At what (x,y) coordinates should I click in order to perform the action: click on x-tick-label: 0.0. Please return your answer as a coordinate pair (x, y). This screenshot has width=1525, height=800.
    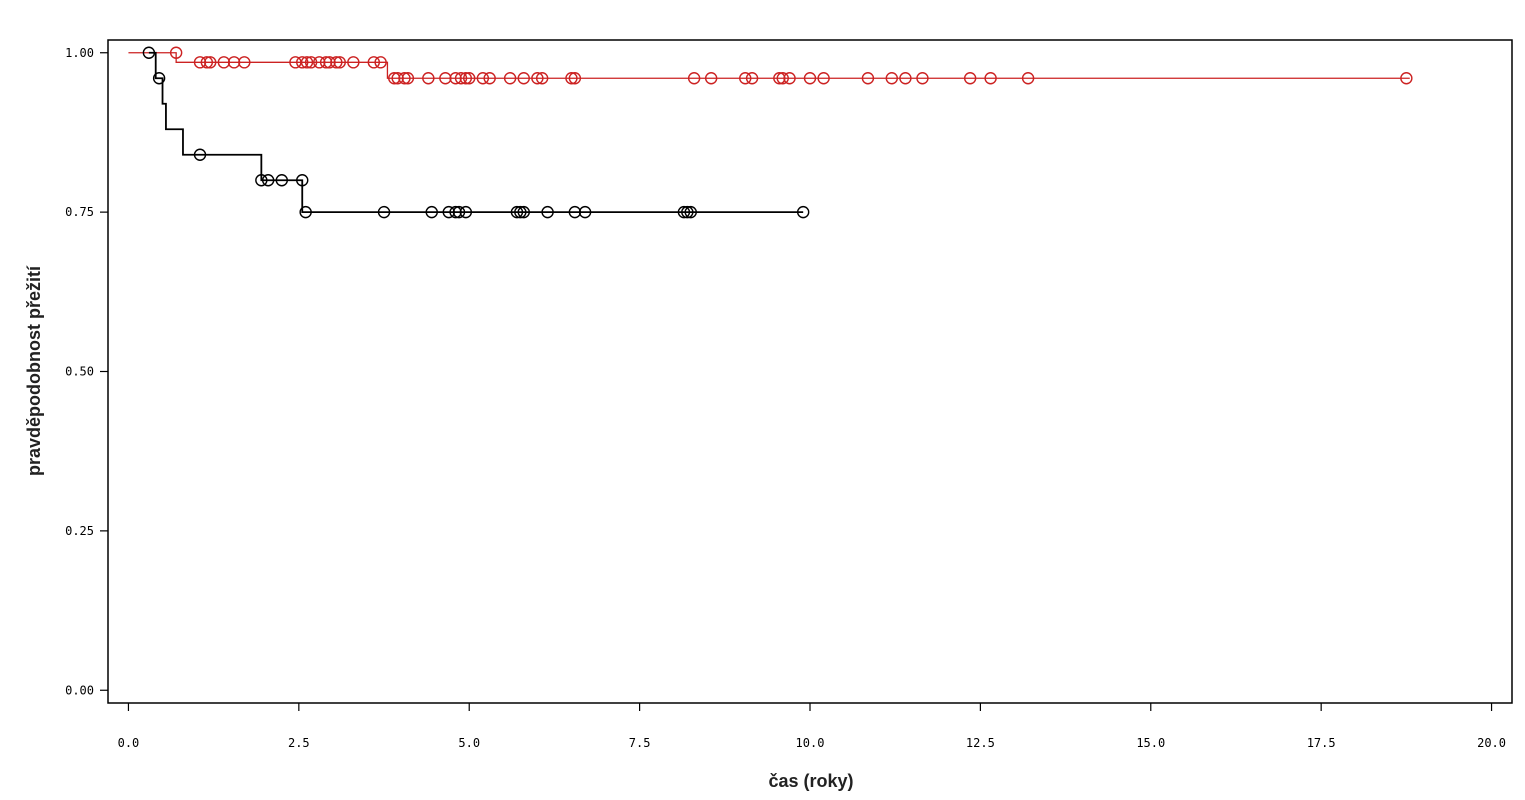
    Looking at the image, I should click on (129, 743).